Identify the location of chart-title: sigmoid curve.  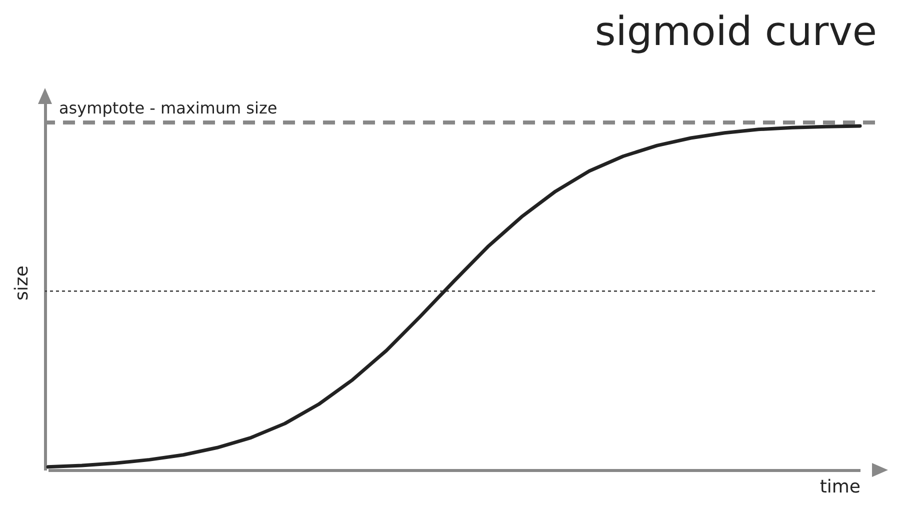
(735, 32).